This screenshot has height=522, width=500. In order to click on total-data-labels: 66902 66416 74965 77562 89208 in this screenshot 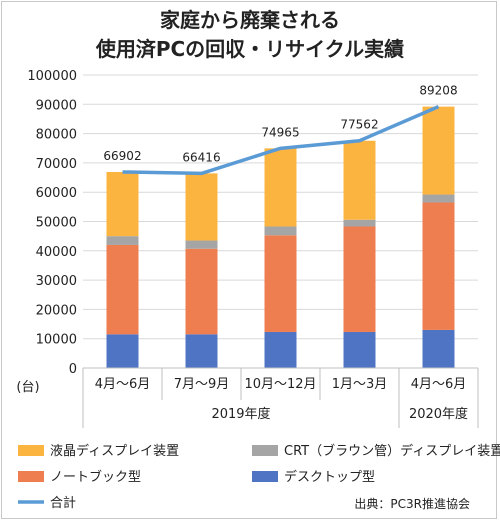, I will do `click(280, 124)`.